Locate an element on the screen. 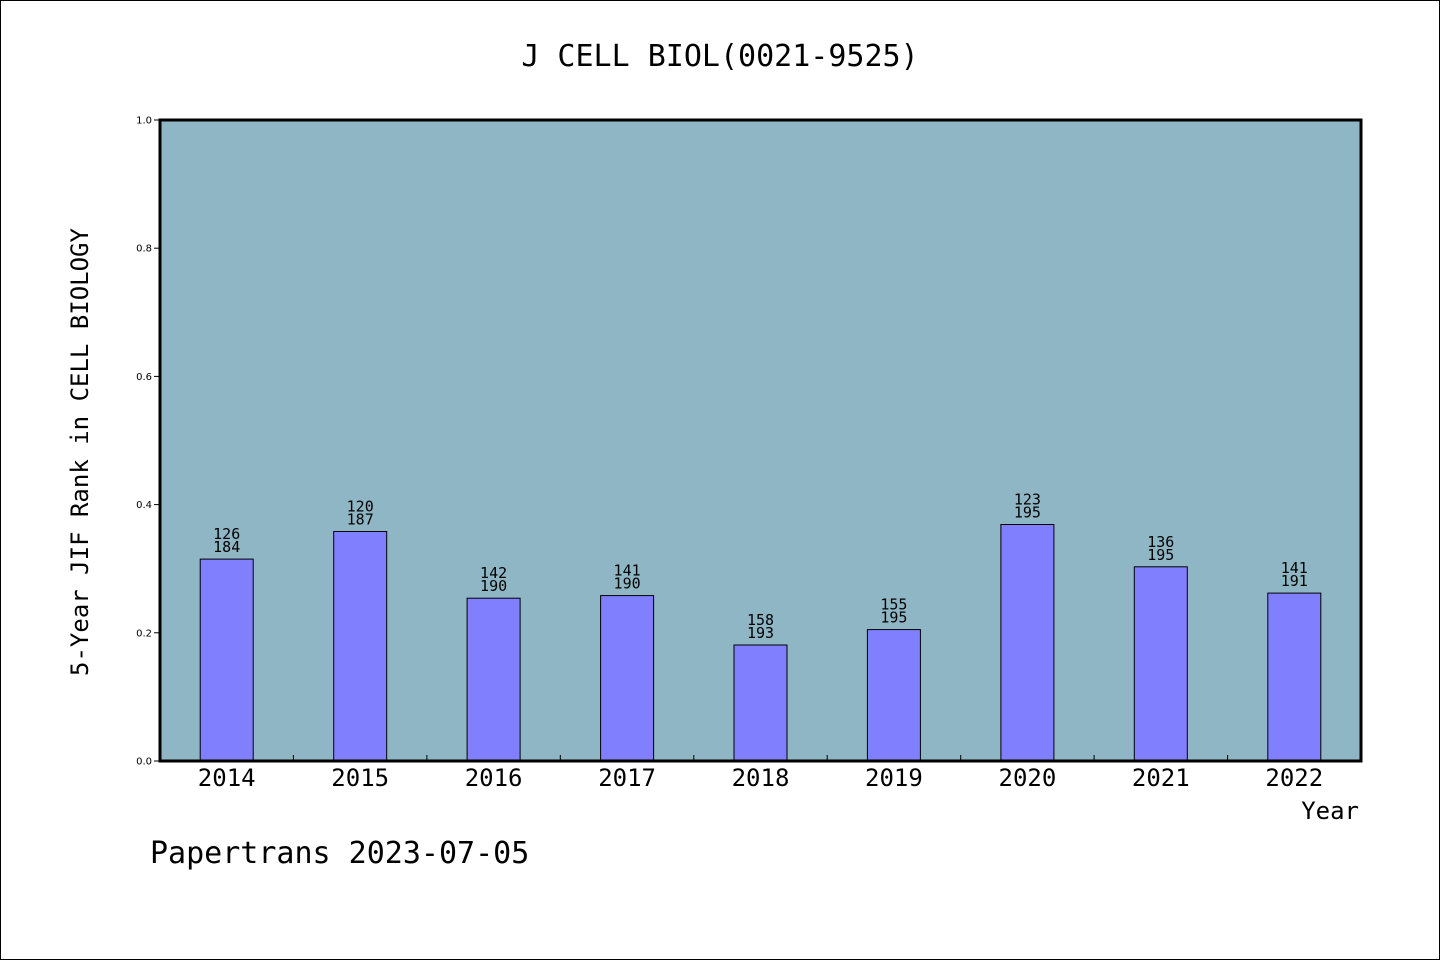 The image size is (1440, 960). x-tick-label-2021: 2021 is located at coordinates (1161, 778).